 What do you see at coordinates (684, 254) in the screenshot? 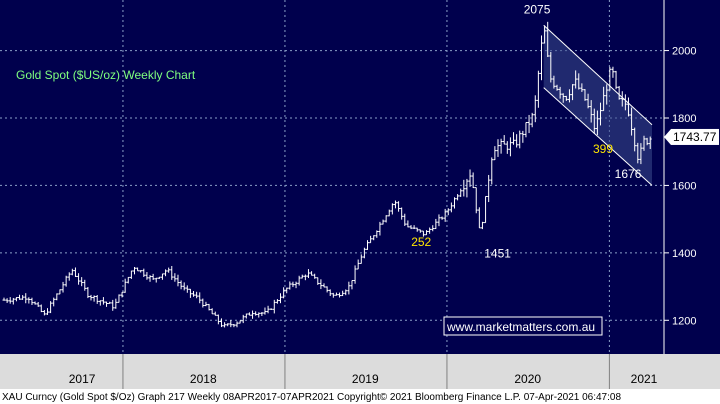
I see `y-tick-label: 1400` at bounding box center [684, 254].